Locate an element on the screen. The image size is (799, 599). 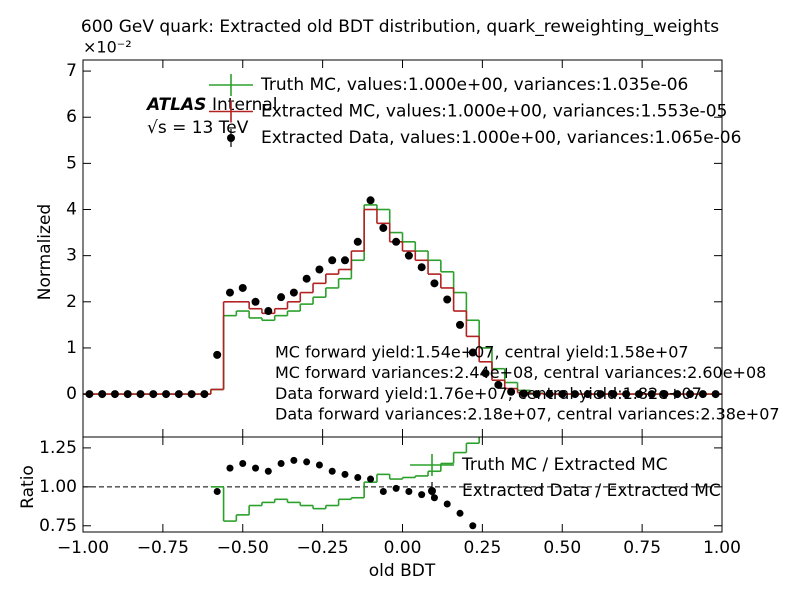
panel-data is located at coordinates (402, 483).